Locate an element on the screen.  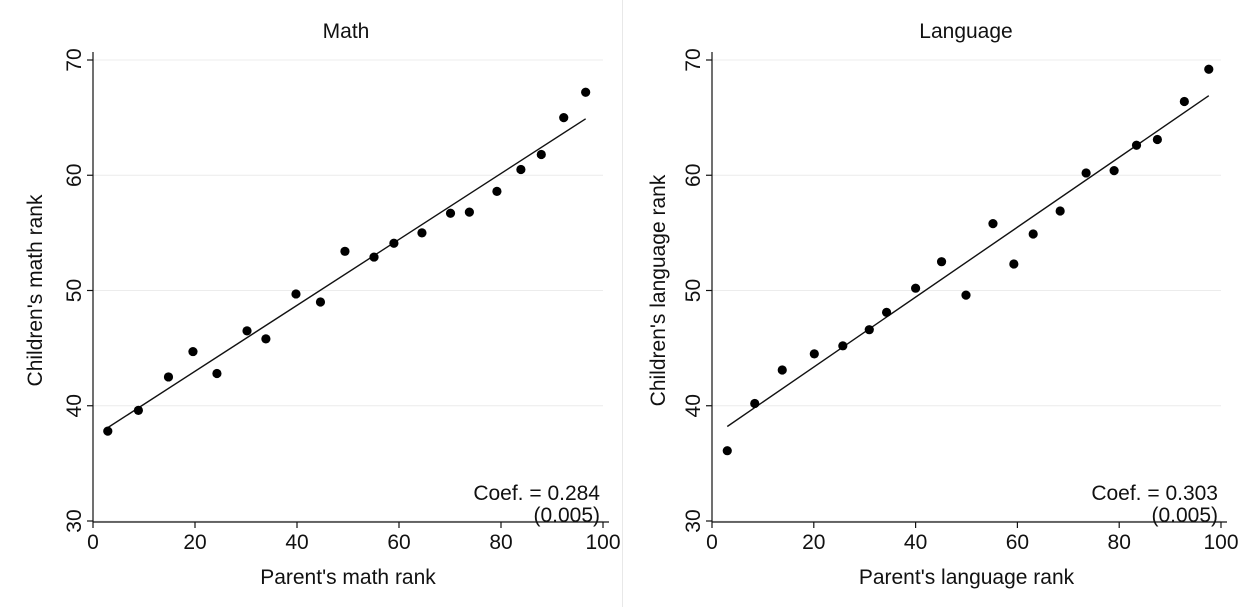
y-axis-label: Children's language rank is located at coordinates (658, 290).